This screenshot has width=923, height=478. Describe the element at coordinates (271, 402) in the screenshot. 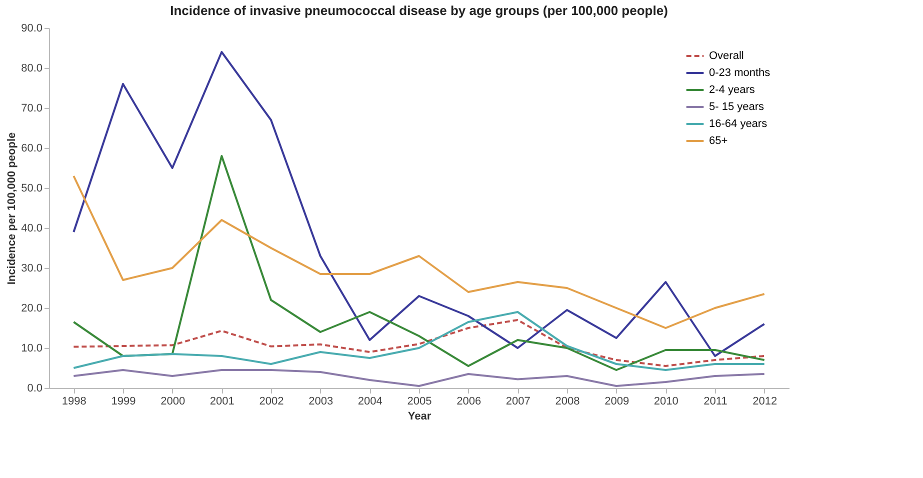

I see `x-tick-label: 2002` at that location.